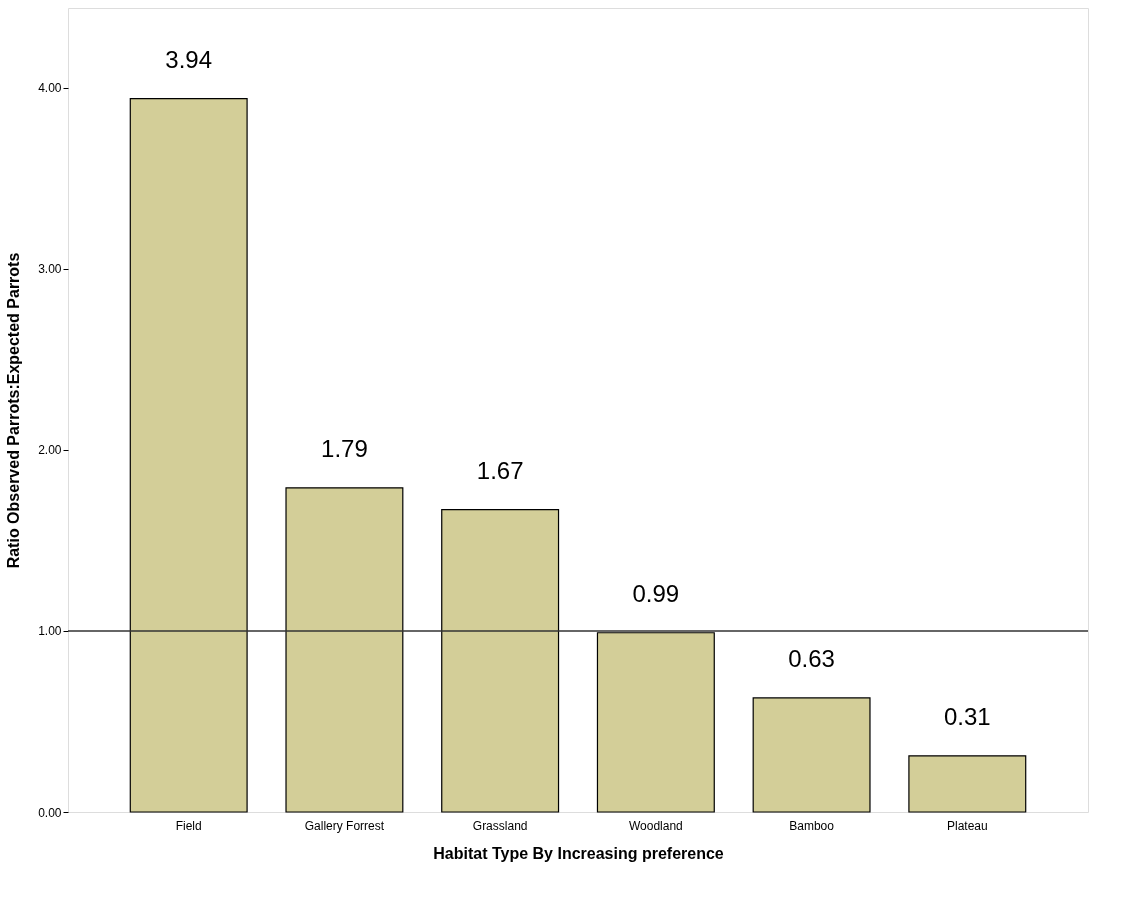 The height and width of the screenshot is (898, 1125). Describe the element at coordinates (578, 853) in the screenshot. I see `x-axis-title: Habitat Type By Increasing preference` at that location.